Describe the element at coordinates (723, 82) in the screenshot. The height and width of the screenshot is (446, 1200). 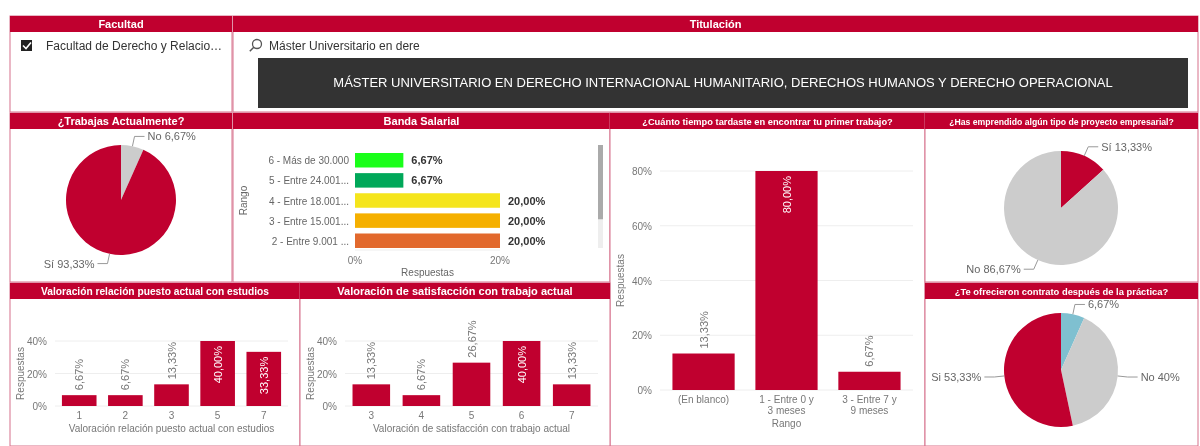
I see `text: MÁSTER UNIVERSITARIO EN DERECHO INTERNACIONAL HUMANITARIO, DERECHOS HUMANOS Y DERECHO OPERACIONAL` at that location.